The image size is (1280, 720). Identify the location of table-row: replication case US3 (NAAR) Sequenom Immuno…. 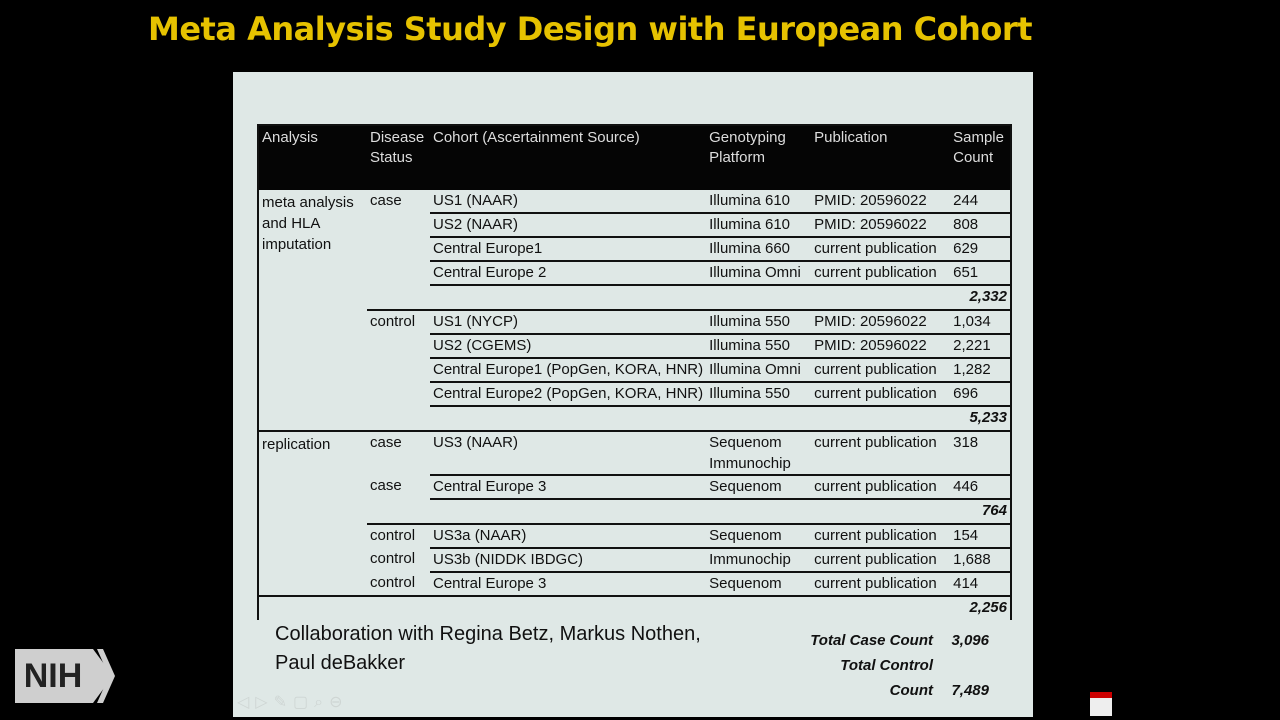
(634, 514).